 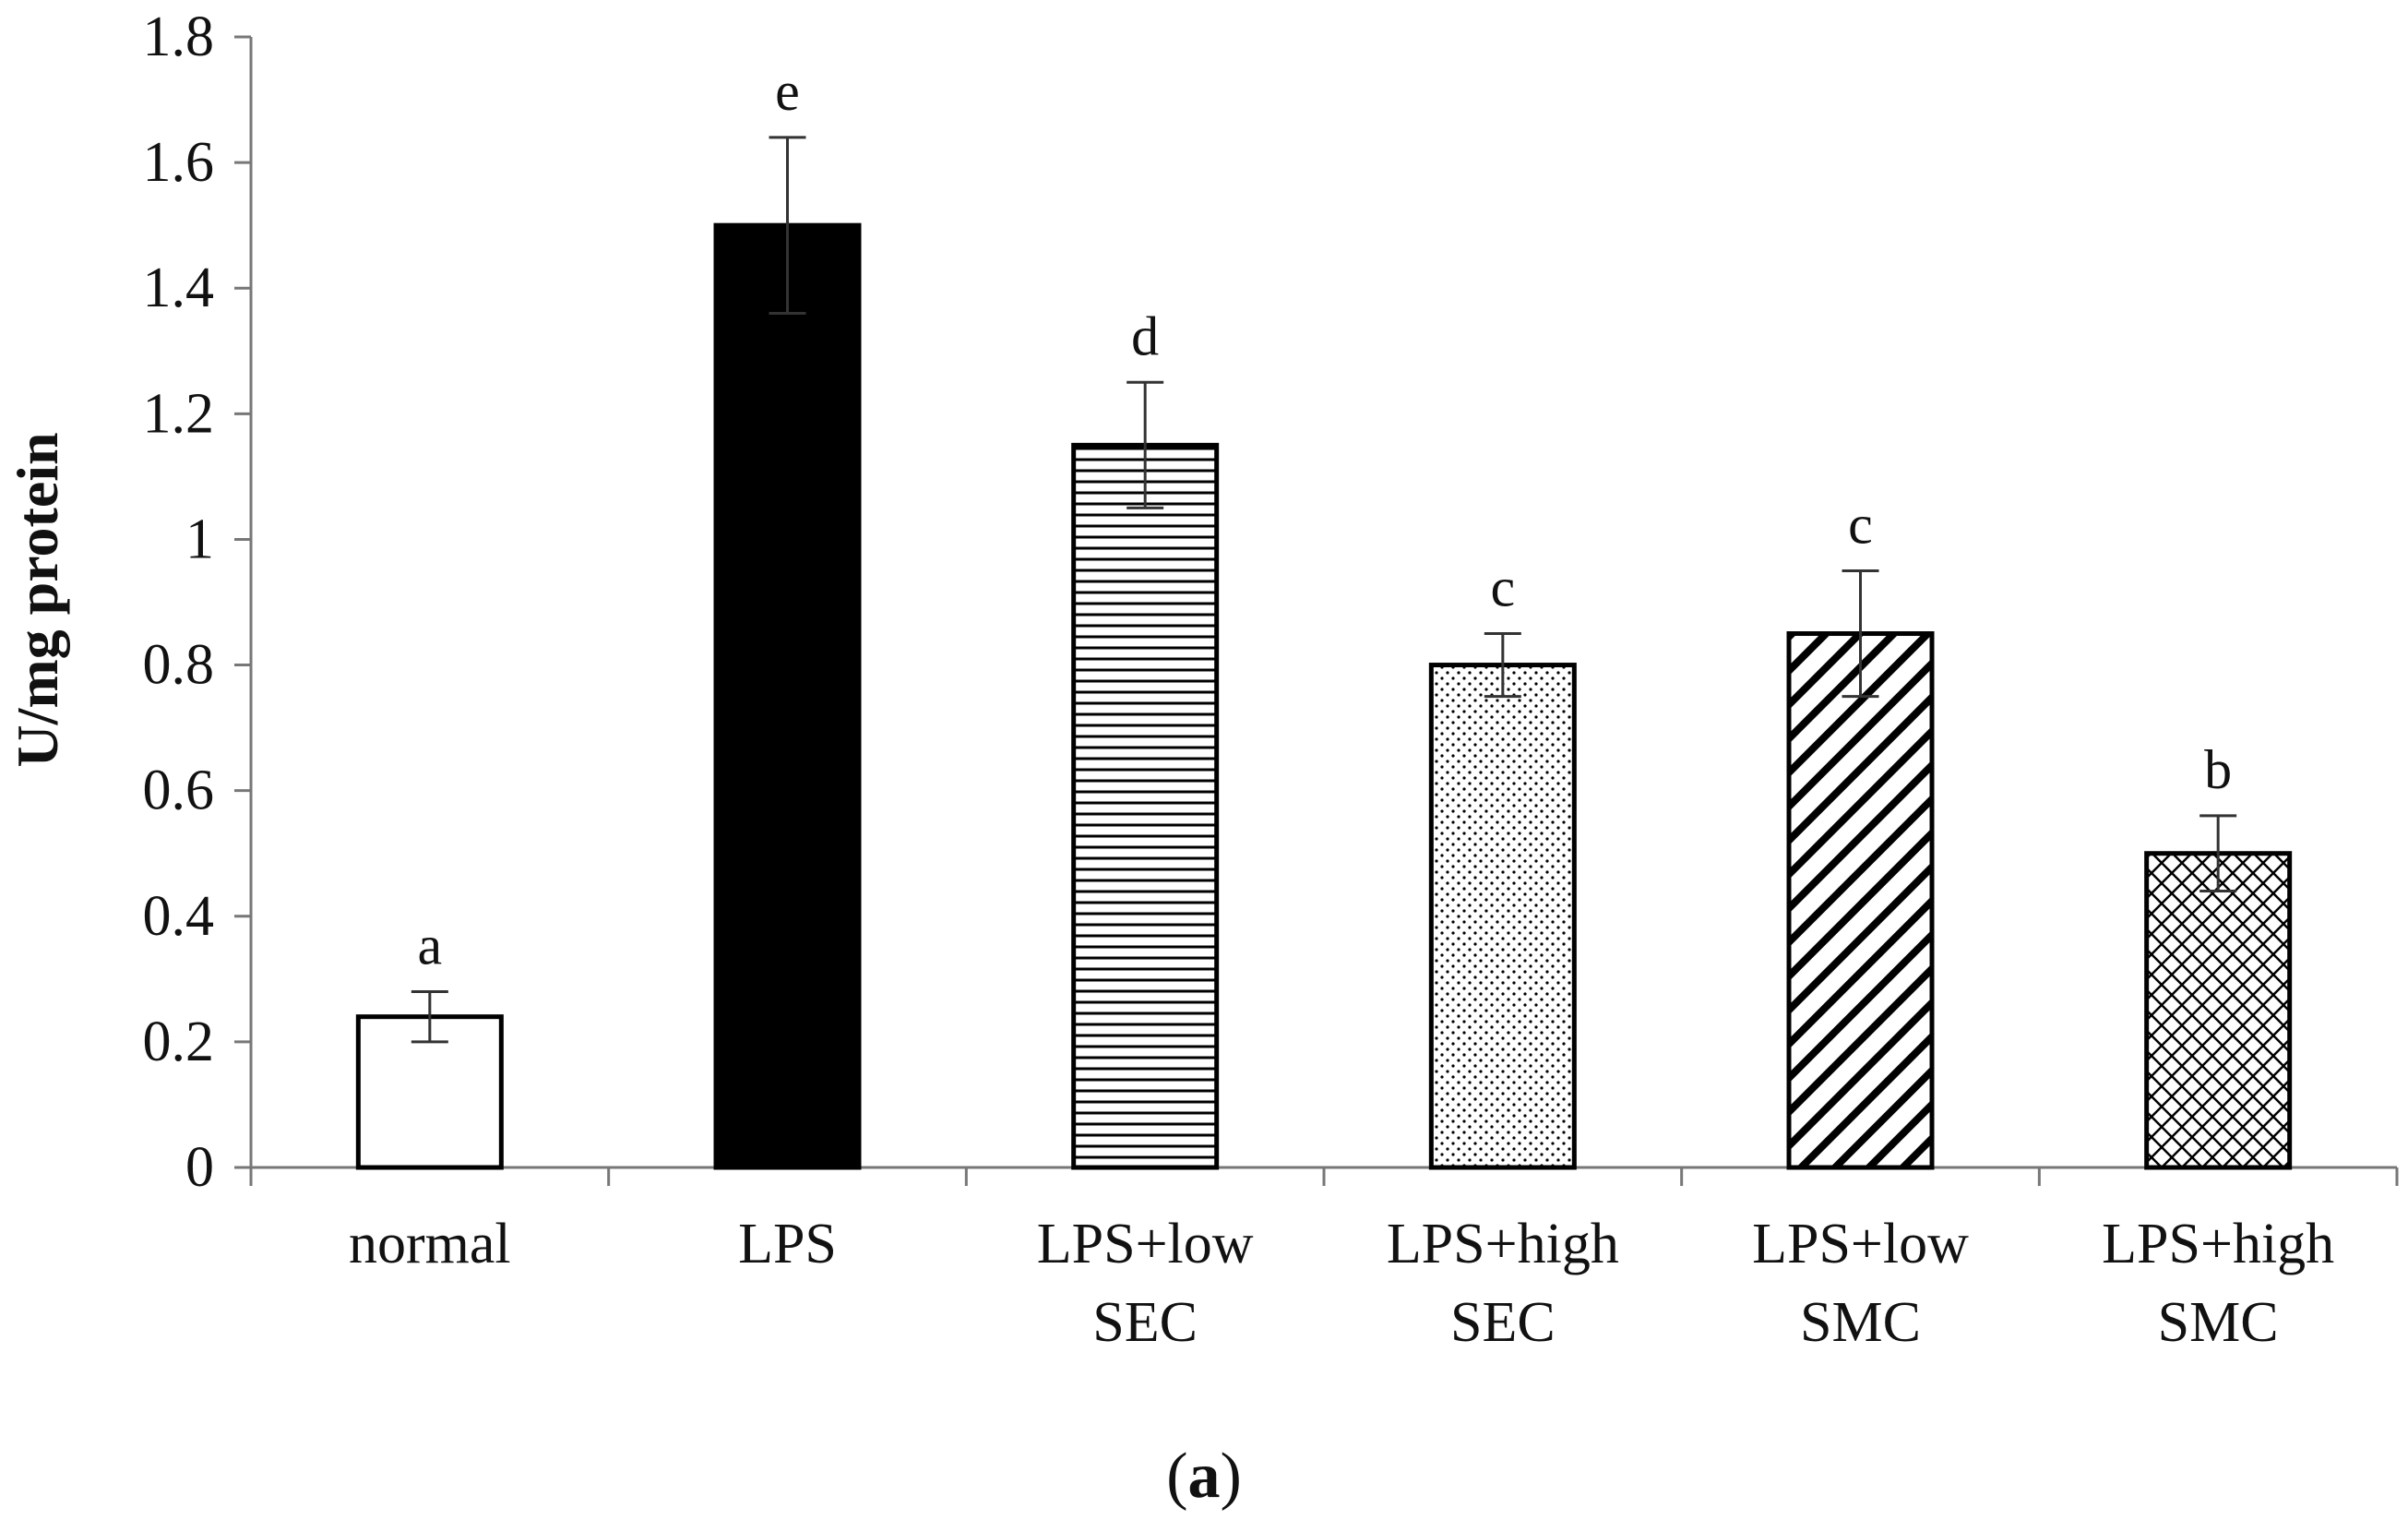 I want to click on category-label: normal, so click(x=430, y=1244).